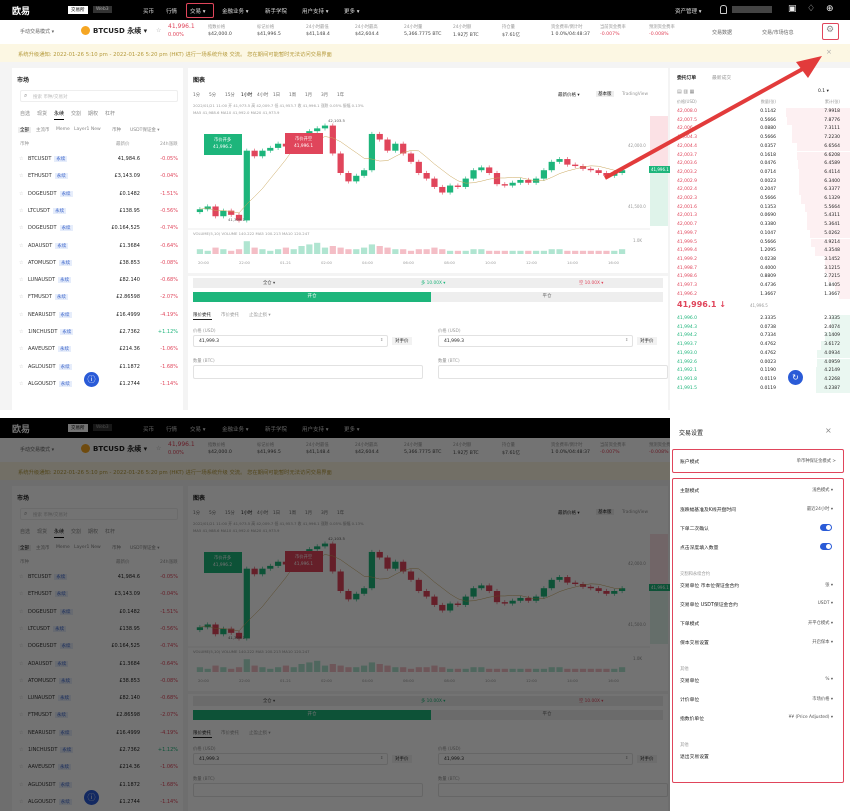 The width and height of the screenshot is (850, 811). Describe the element at coordinates (43, 130) in the screenshot. I see `market-filter-1: 主流币` at that location.